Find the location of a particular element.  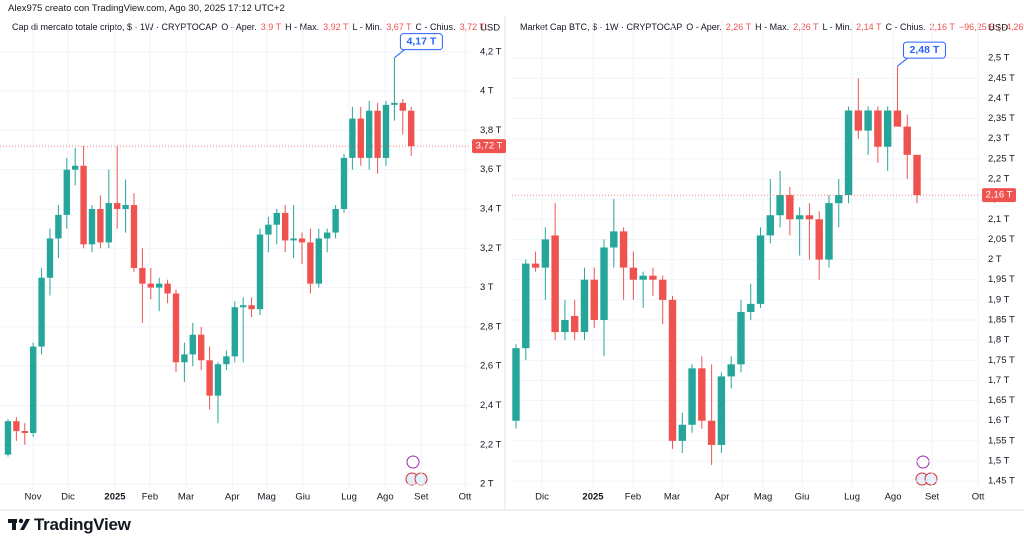

y-tick-label: 2,6 T is located at coordinates (491, 366).